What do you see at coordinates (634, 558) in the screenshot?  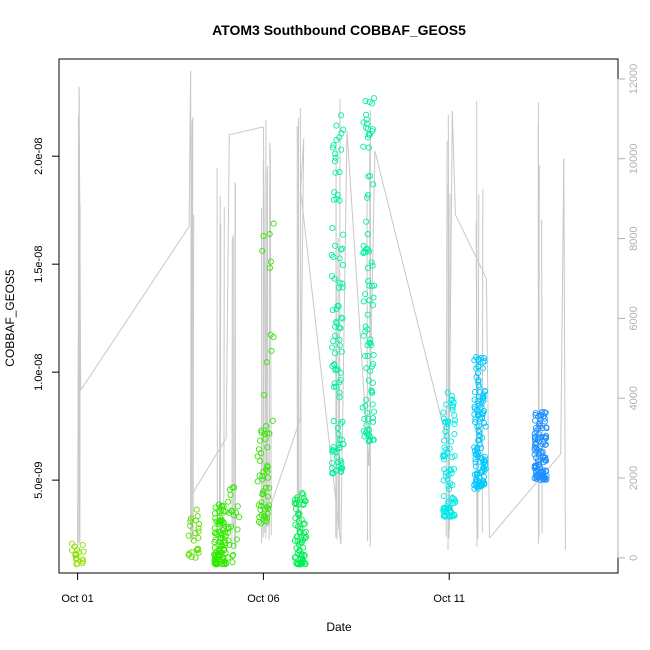 I see `y2-tick-label: 0` at bounding box center [634, 558].